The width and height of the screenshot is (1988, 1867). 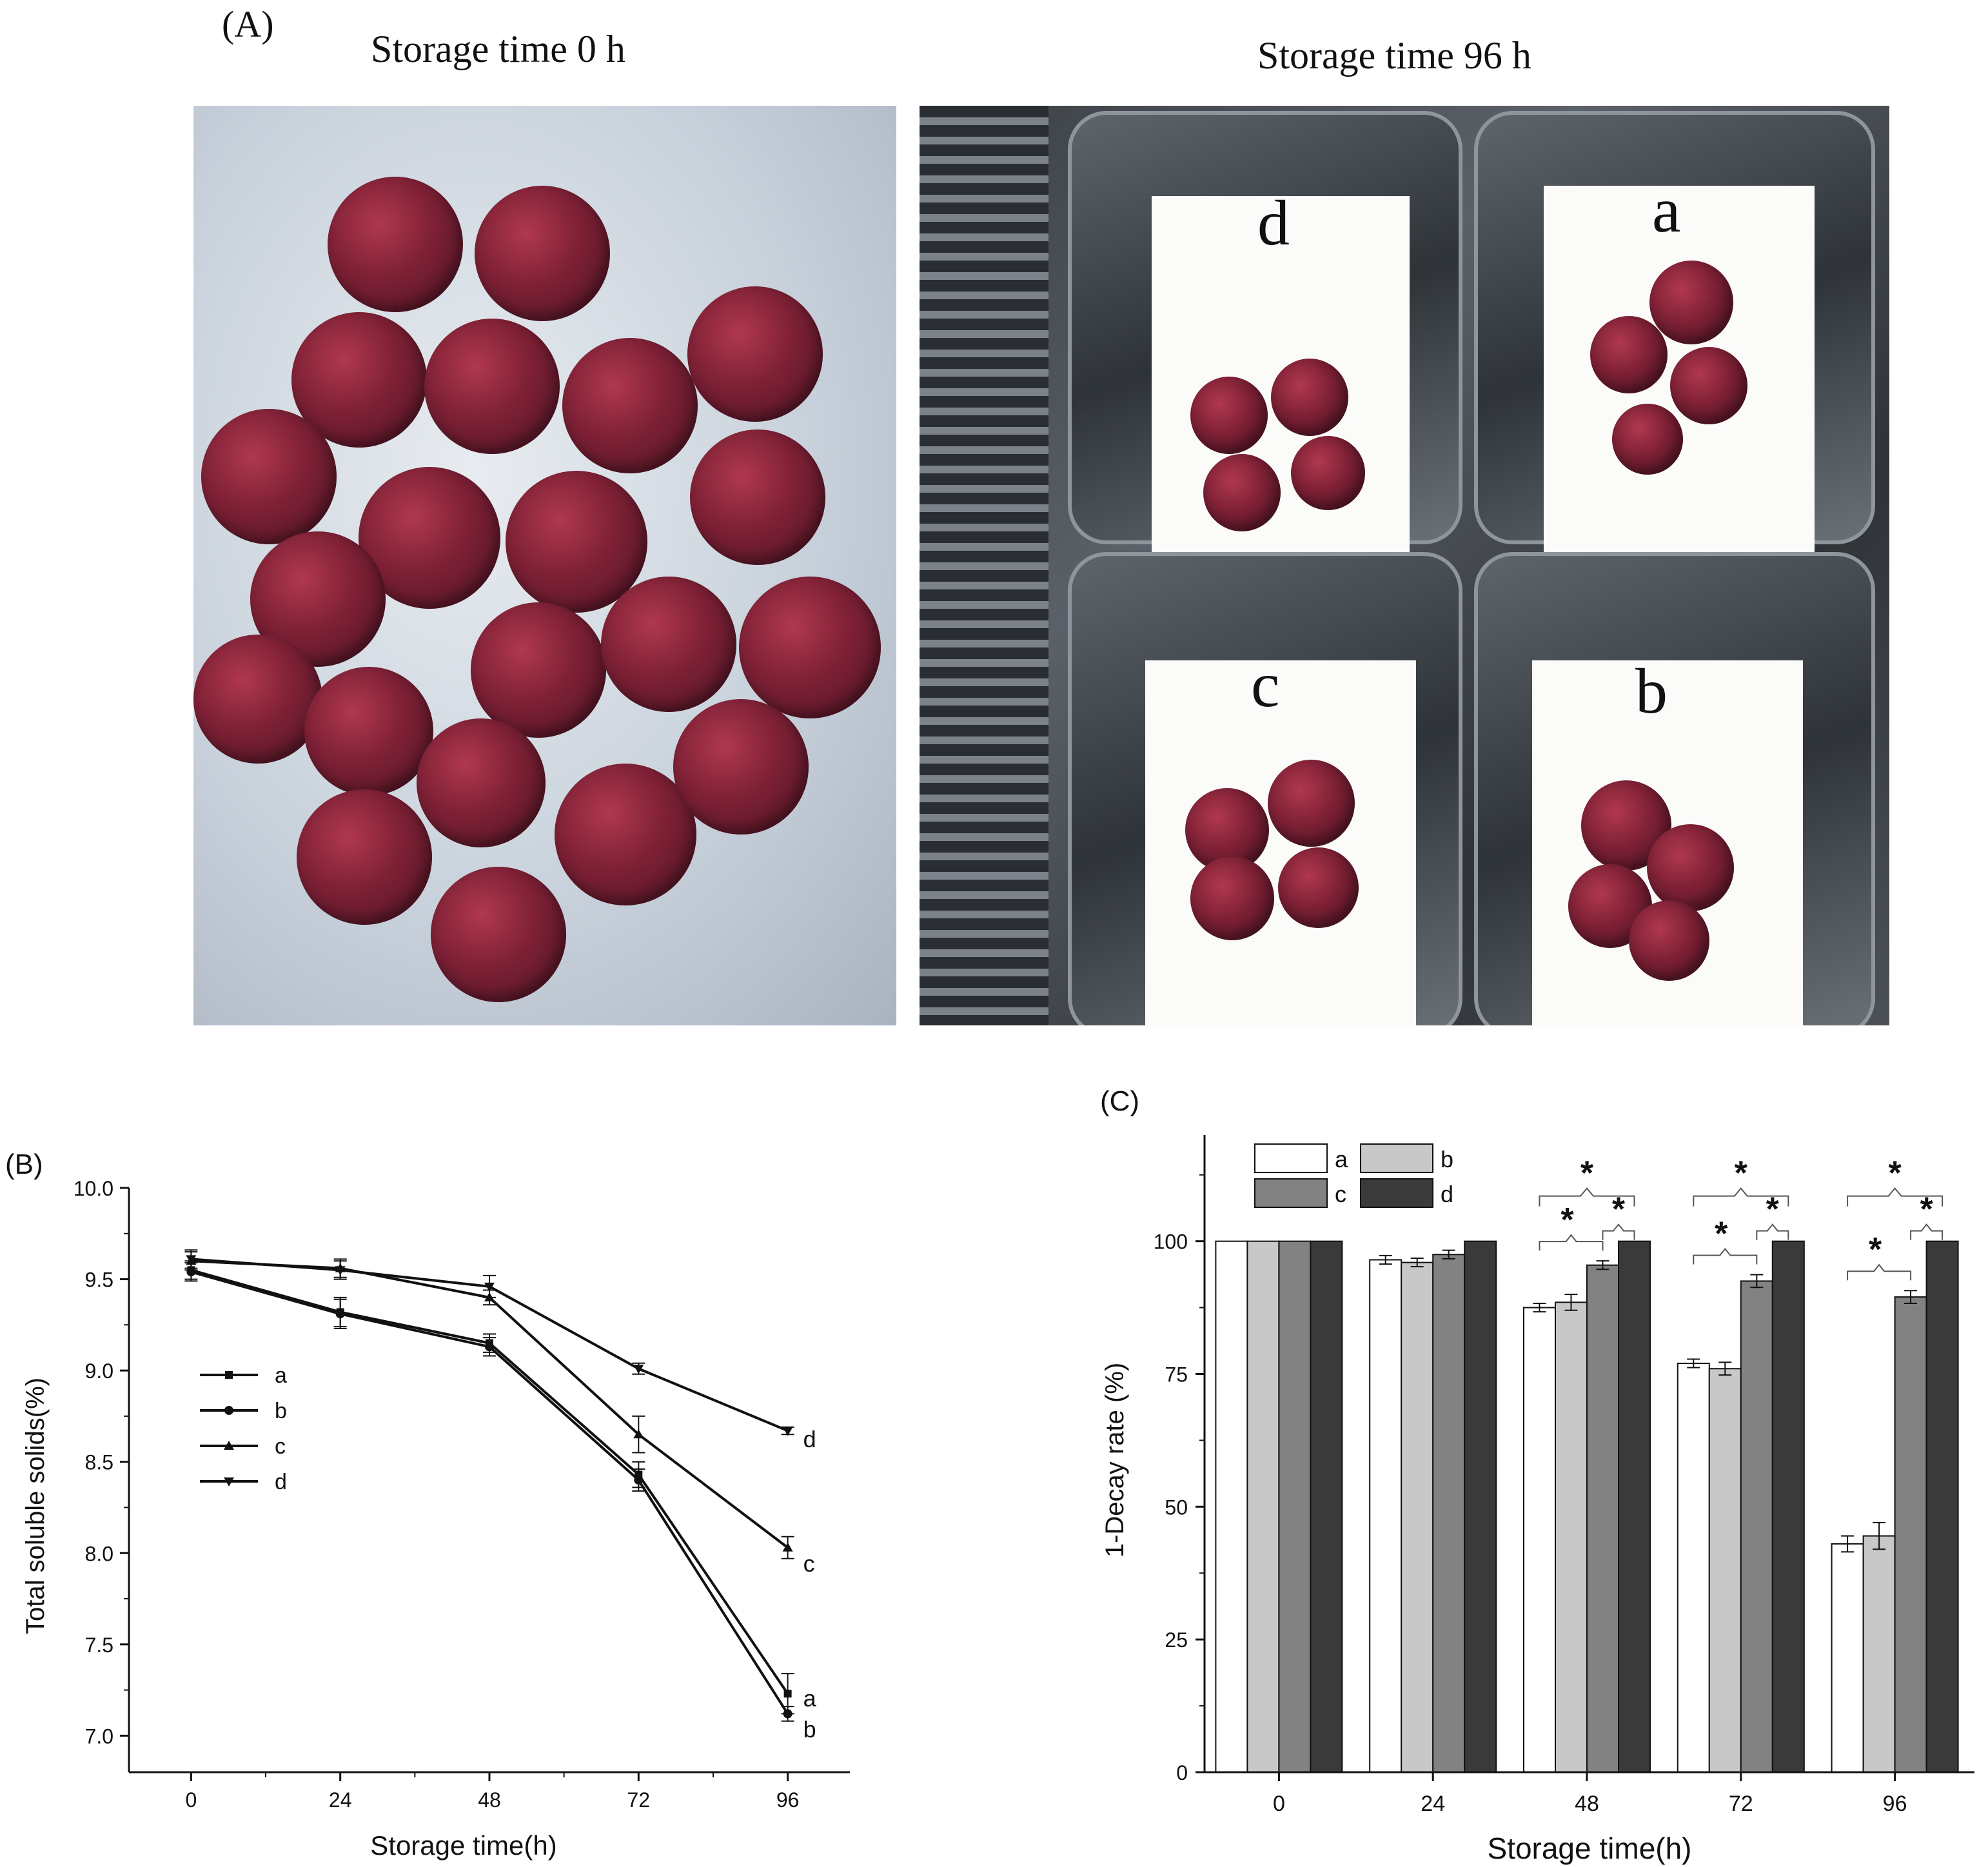 What do you see at coordinates (24, 1164) in the screenshot?
I see `panel-b-letter: (B)` at bounding box center [24, 1164].